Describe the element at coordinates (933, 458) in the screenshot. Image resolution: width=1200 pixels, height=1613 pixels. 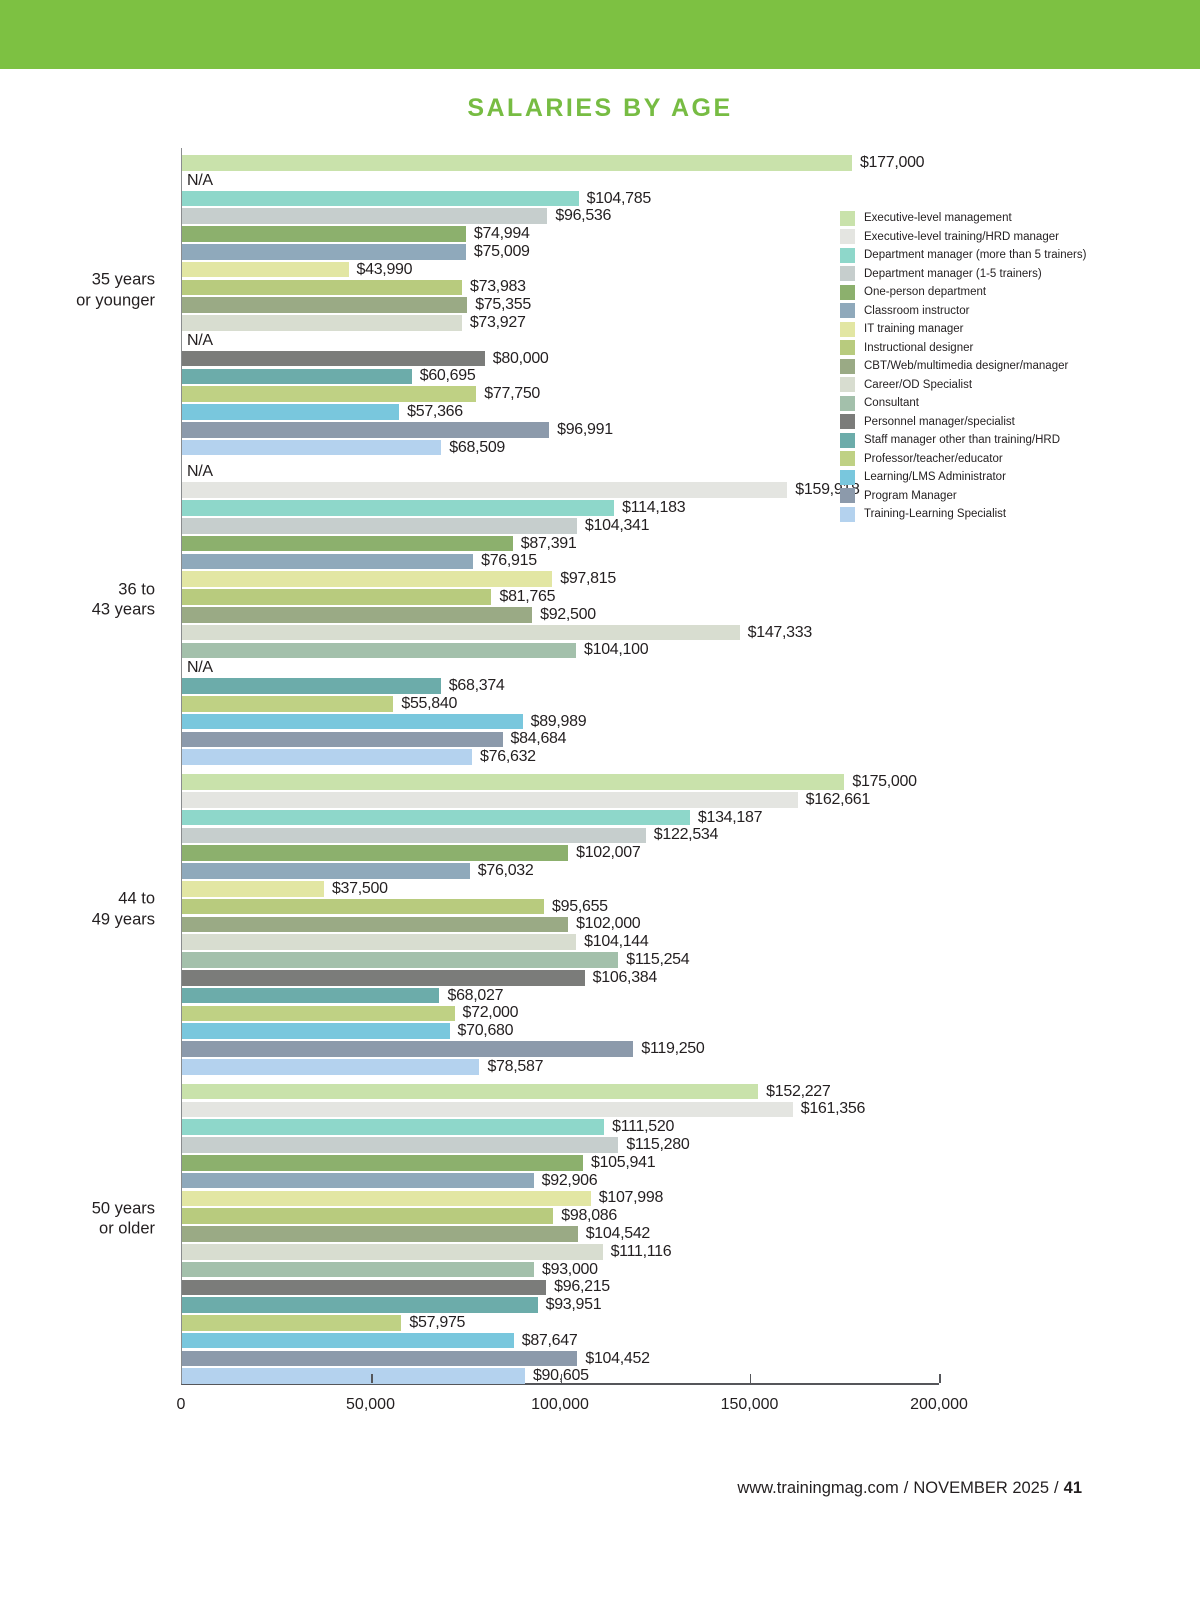
I see `legend-label: Professor/teacher/educator` at that location.